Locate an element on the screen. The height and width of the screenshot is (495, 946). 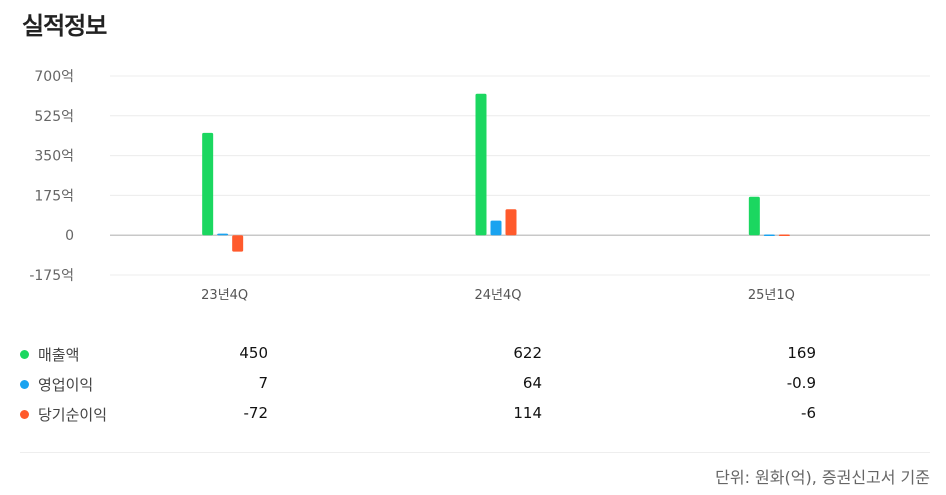
value-cell: 622 is located at coordinates (527, 353).